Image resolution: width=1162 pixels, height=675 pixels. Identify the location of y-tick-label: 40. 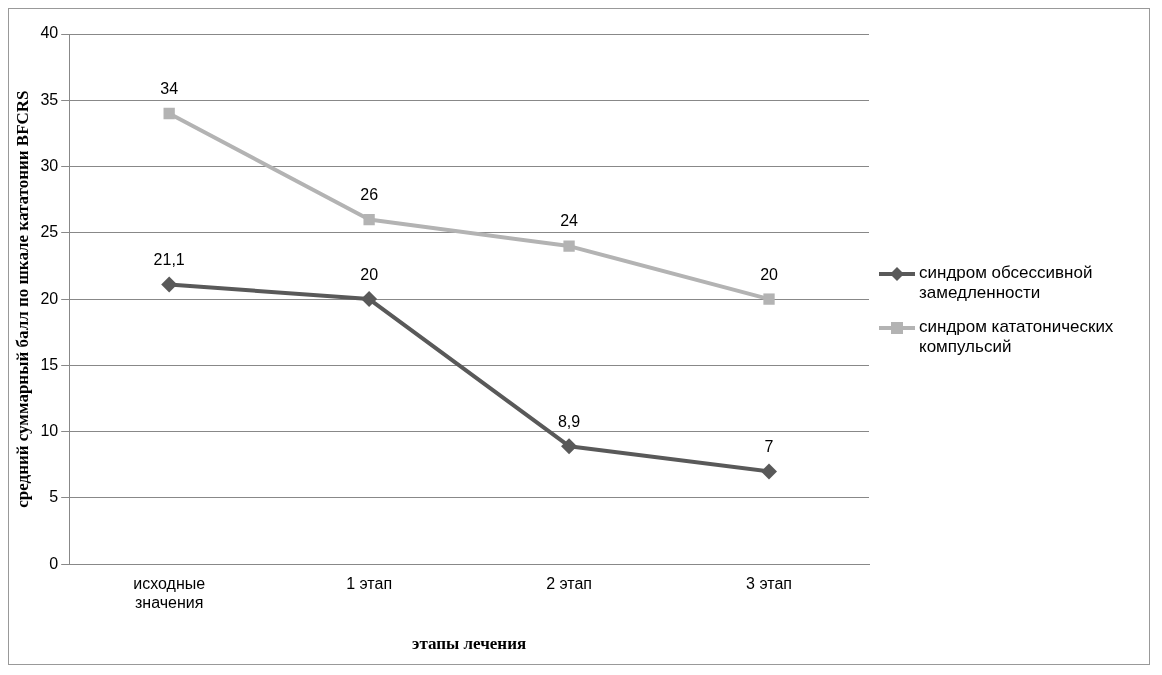
(49, 33).